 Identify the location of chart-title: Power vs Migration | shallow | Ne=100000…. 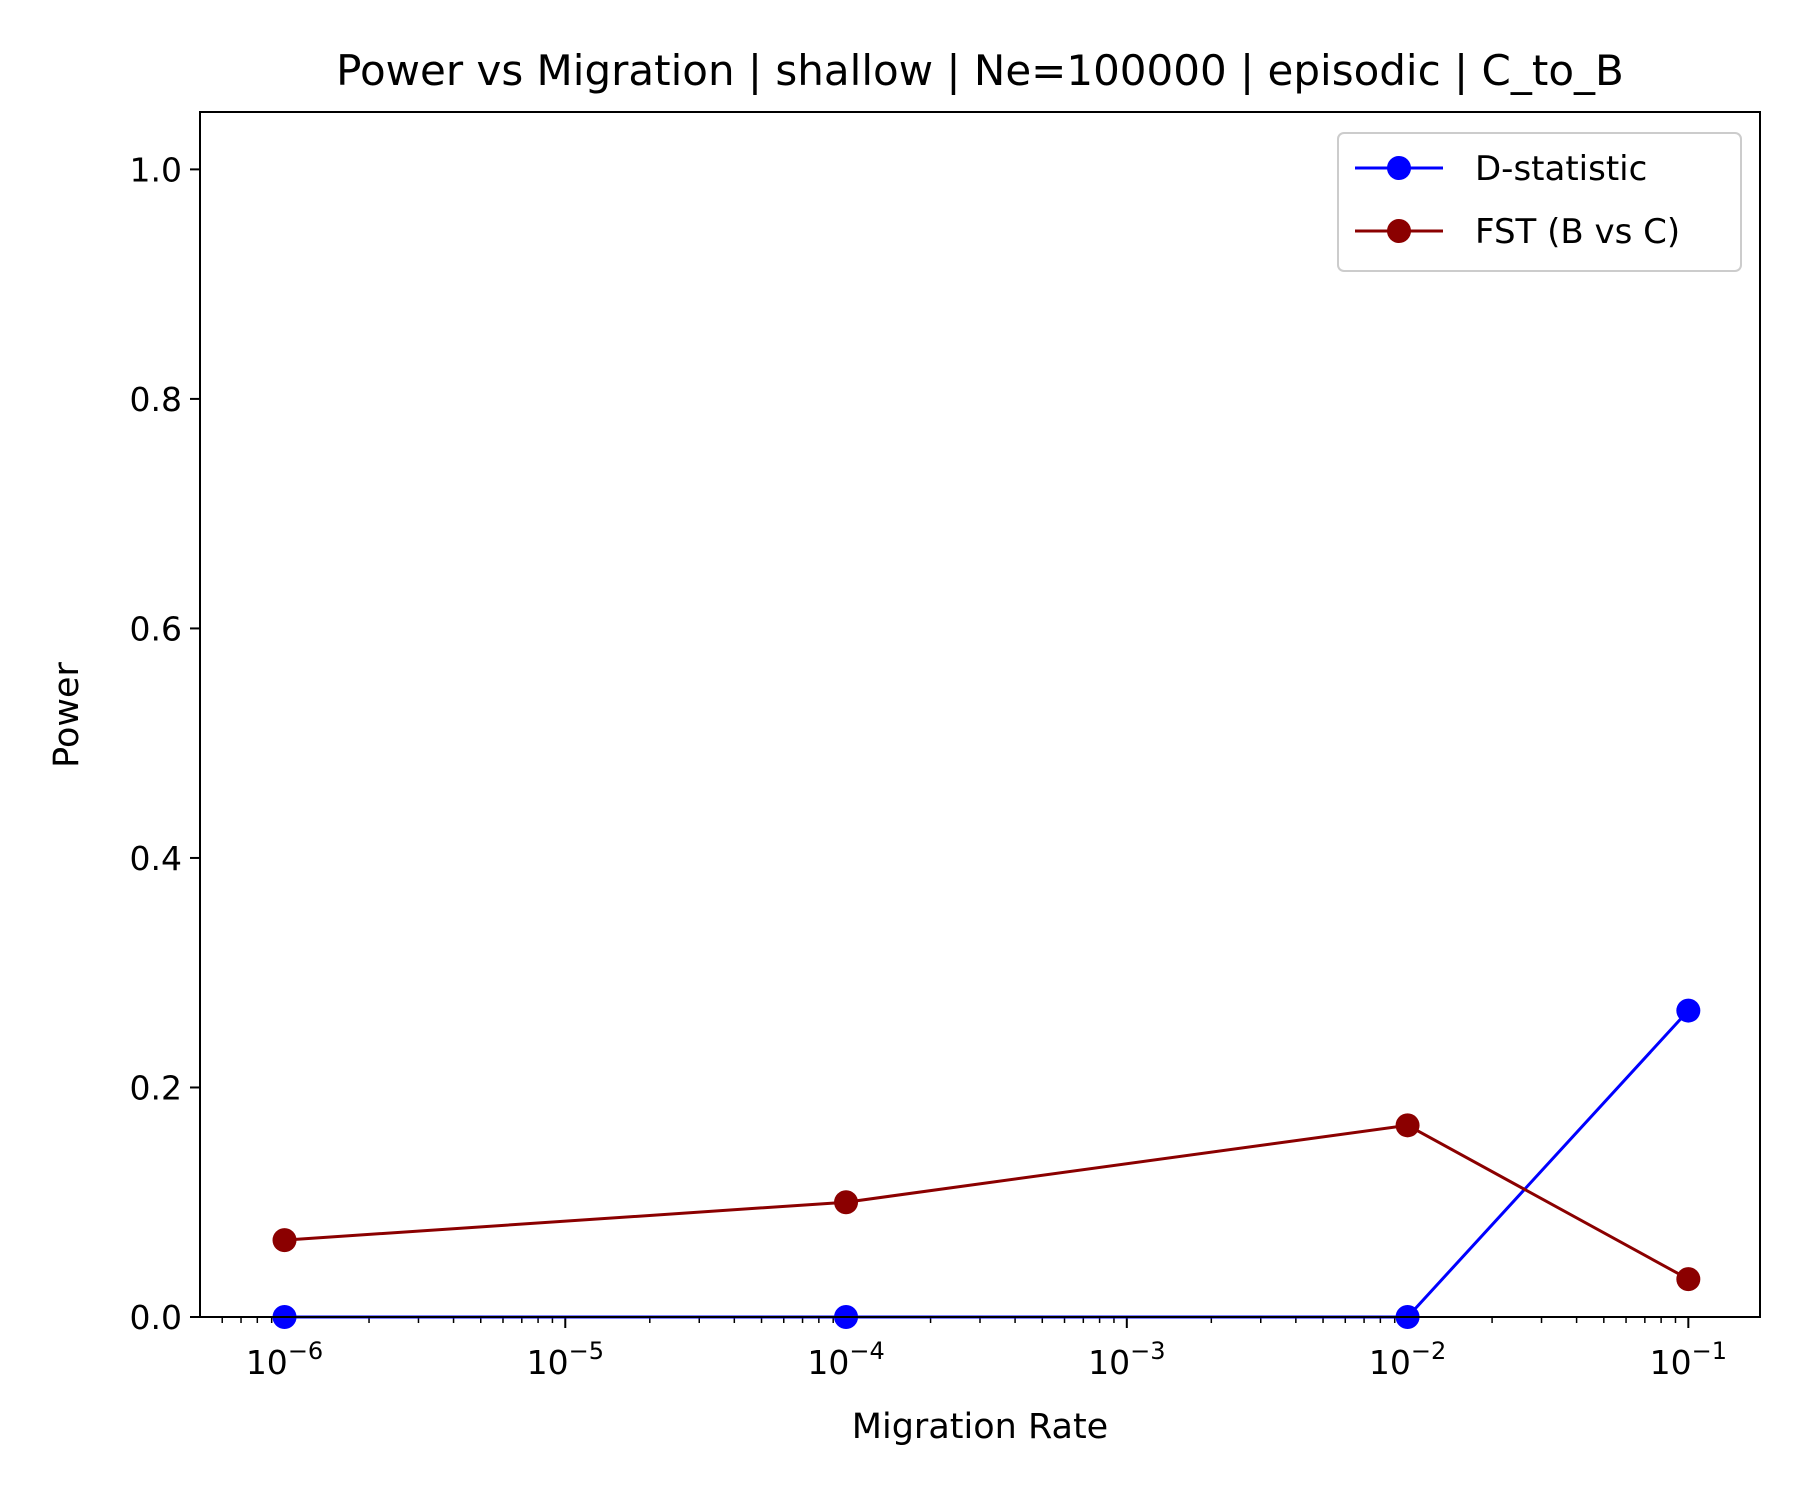
(980, 70).